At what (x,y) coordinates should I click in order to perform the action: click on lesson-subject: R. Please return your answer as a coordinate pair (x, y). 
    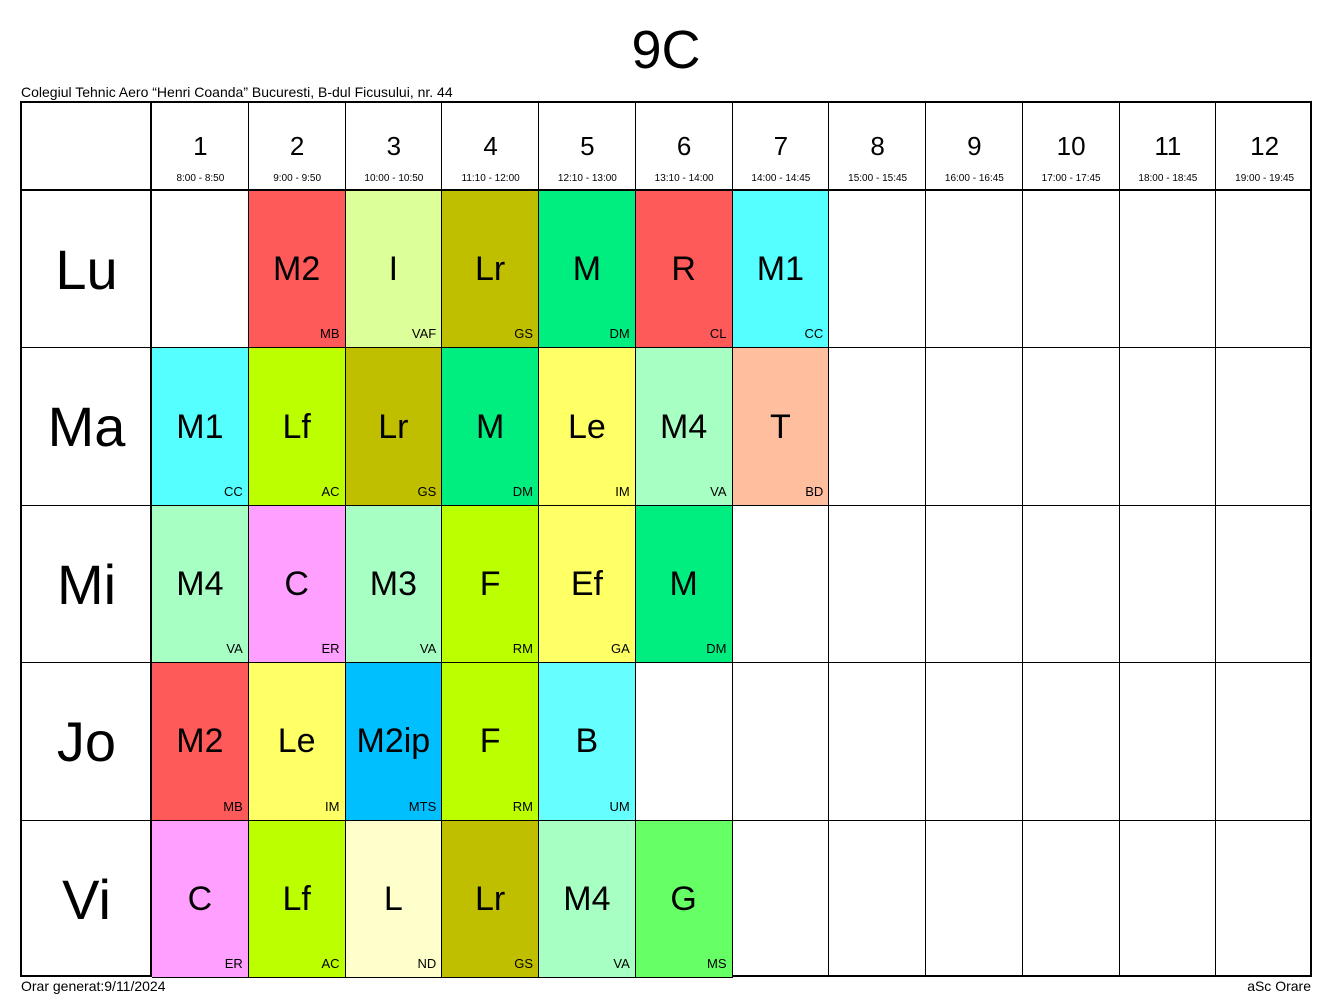
    Looking at the image, I should click on (683, 269).